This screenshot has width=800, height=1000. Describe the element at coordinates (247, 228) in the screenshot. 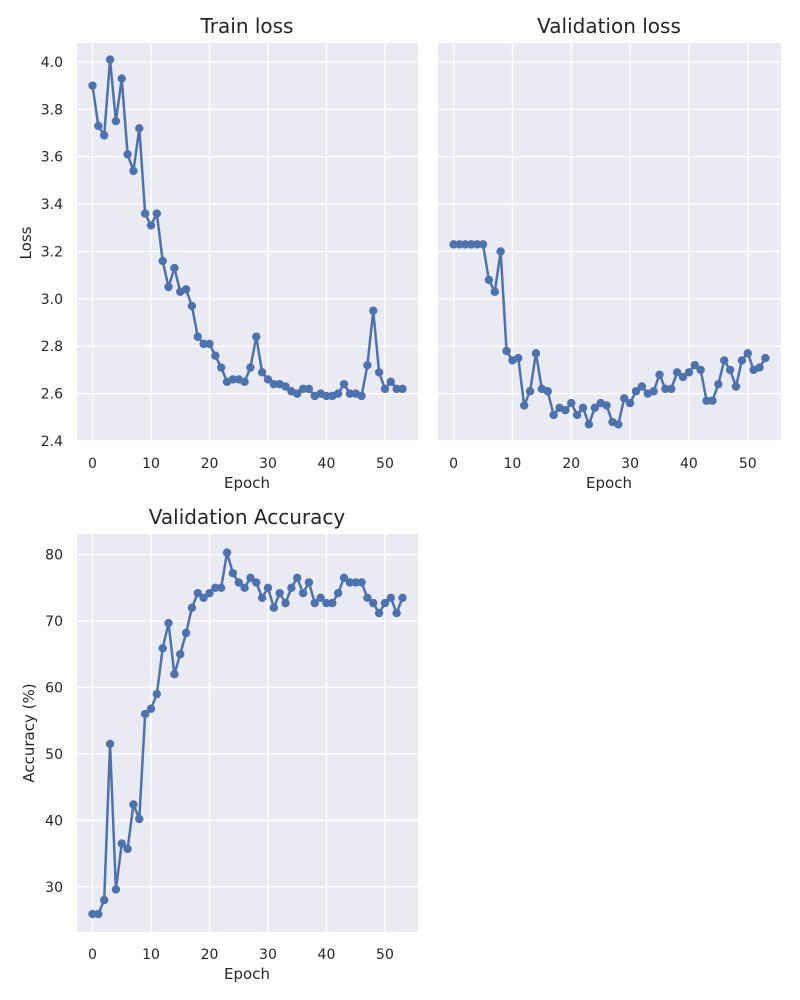

I see `train-loss-series` at that location.